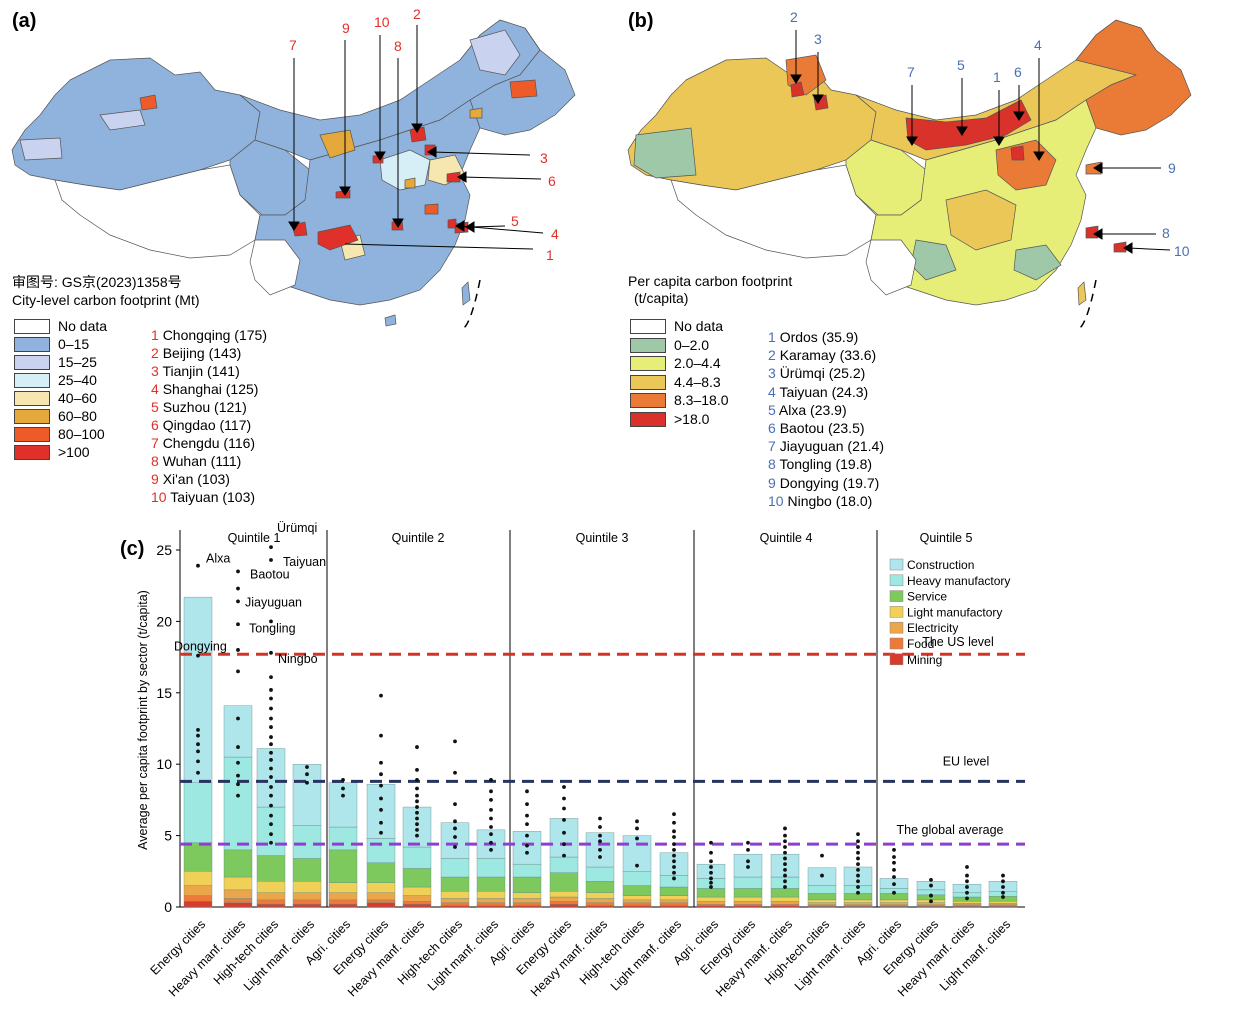 This screenshot has width=1233, height=1012. What do you see at coordinates (304, 562) in the screenshot?
I see `city-annotation: Taiyuan` at bounding box center [304, 562].